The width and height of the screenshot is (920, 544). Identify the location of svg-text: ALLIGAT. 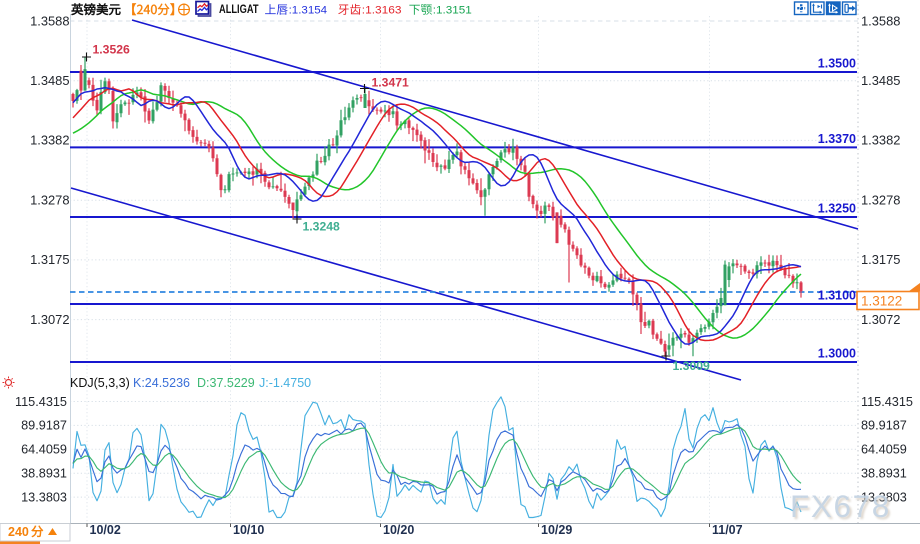
(239, 9).